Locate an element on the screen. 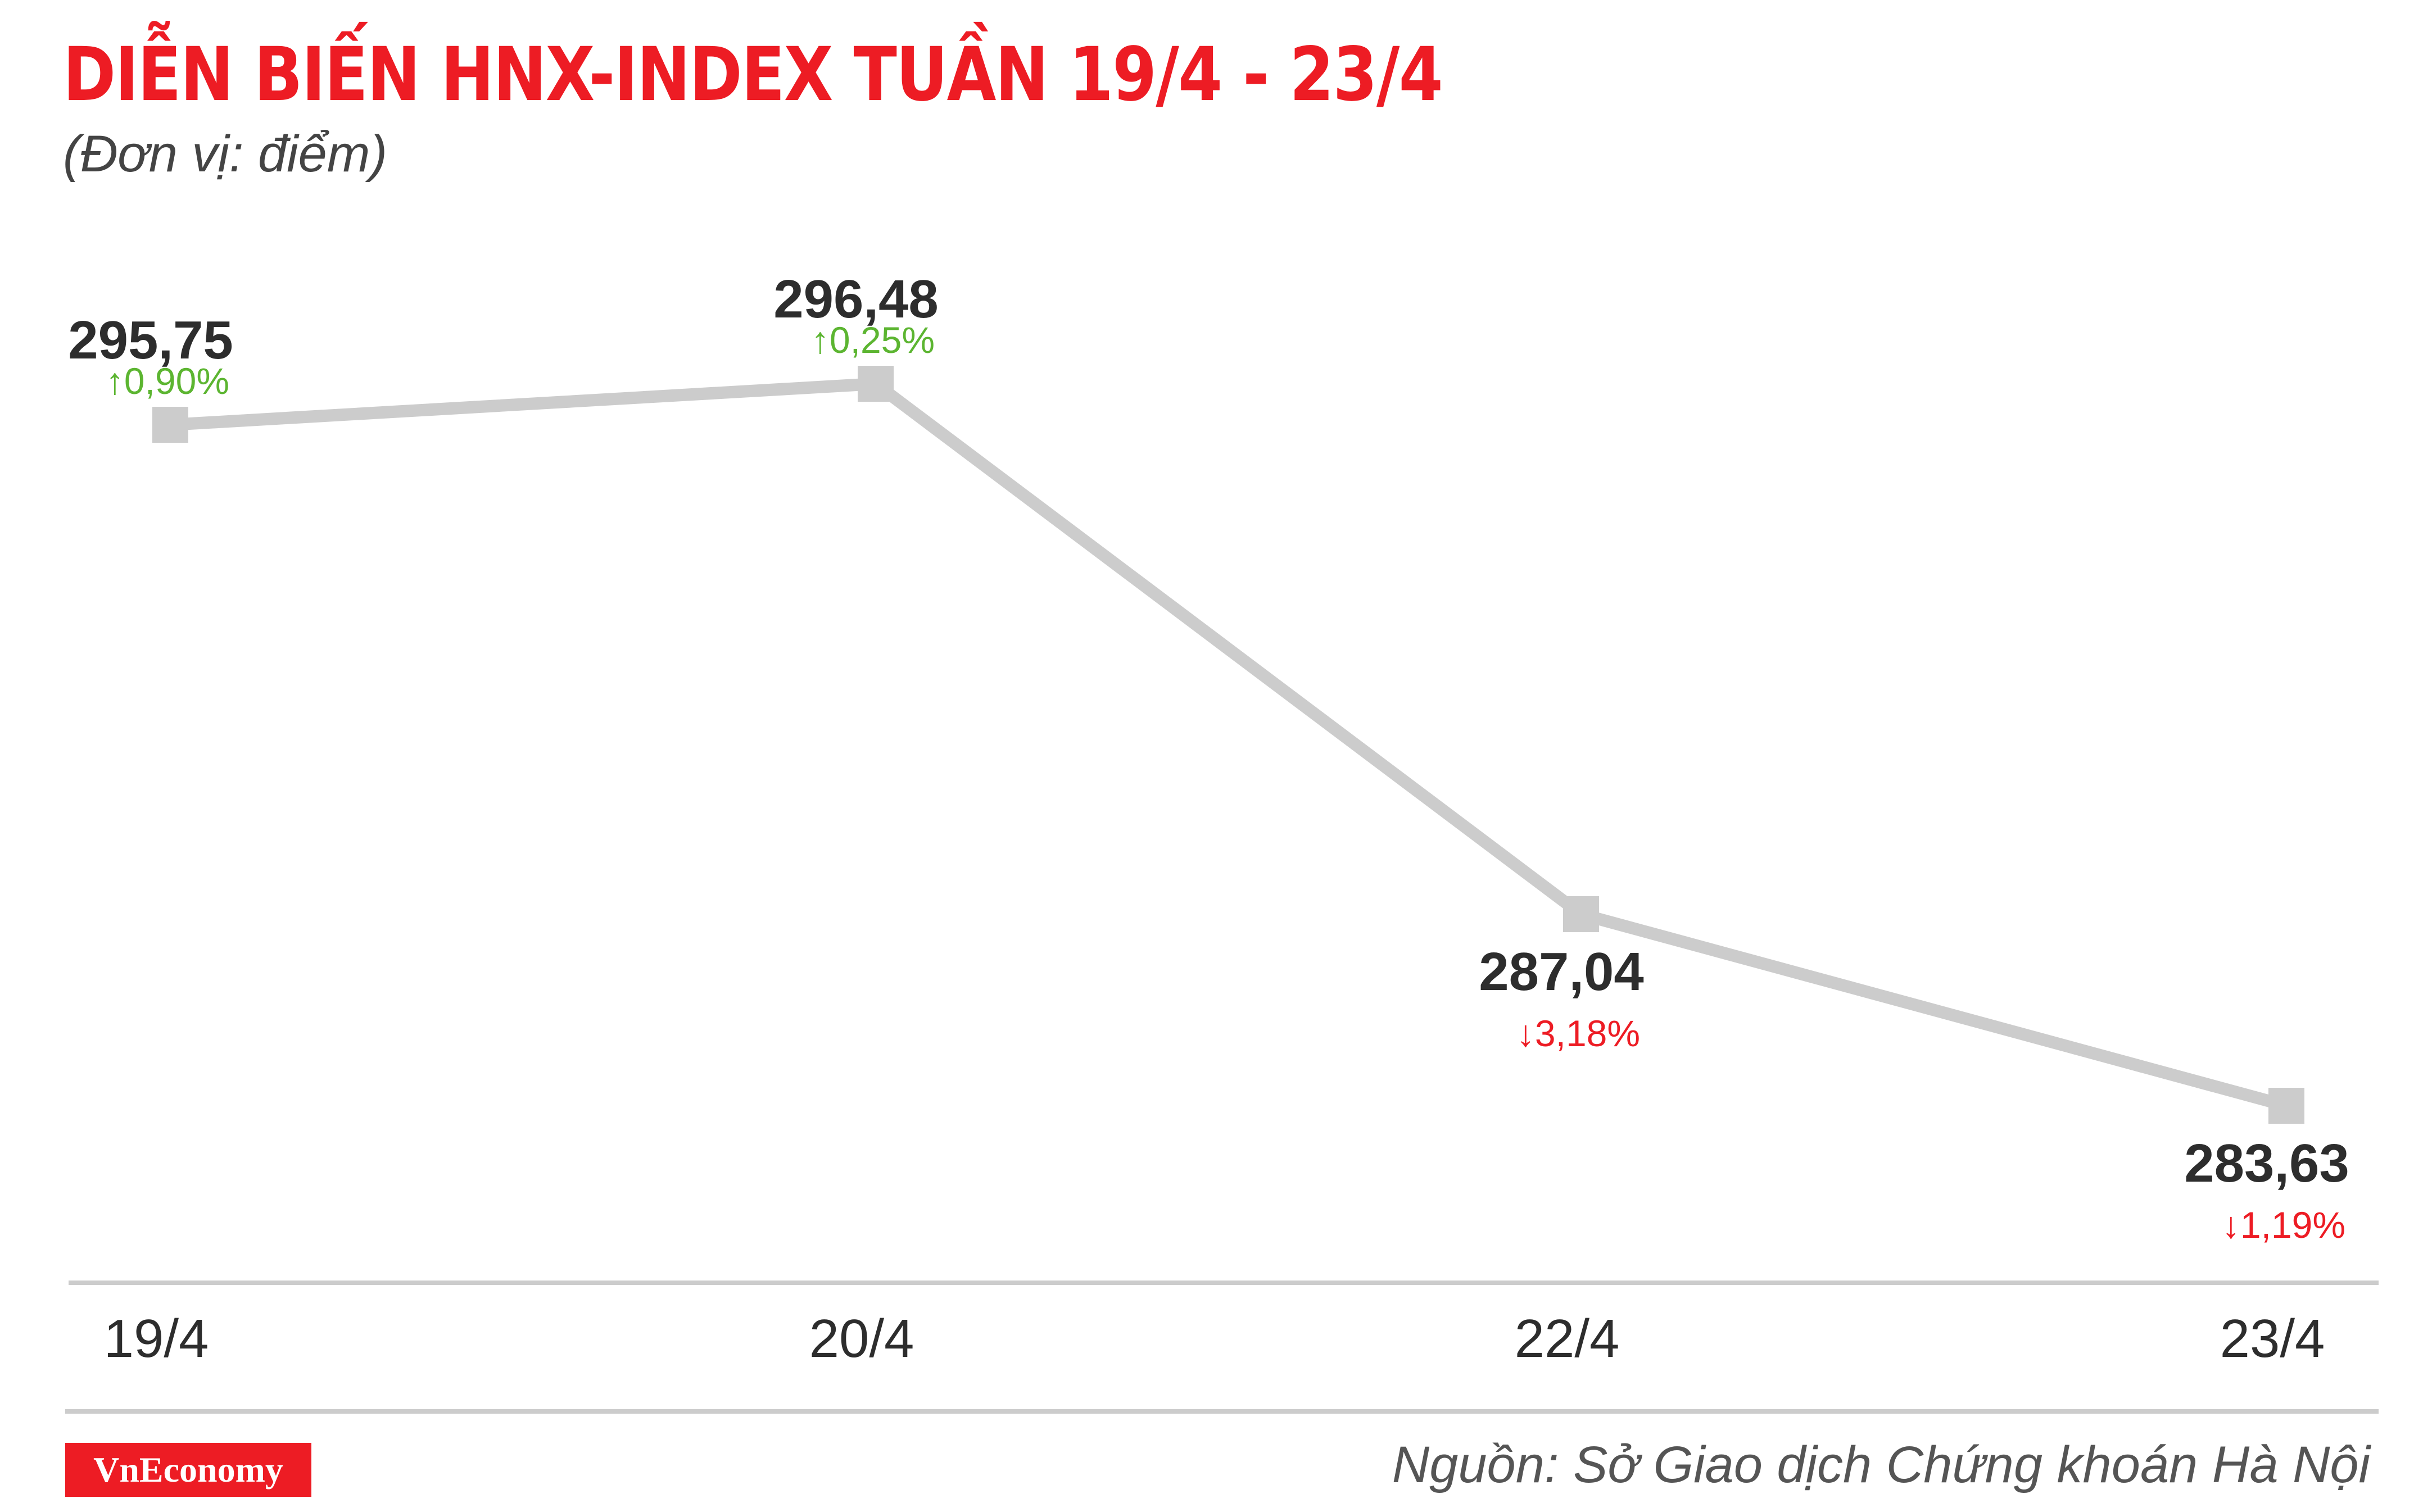 This screenshot has width=2423, height=1512. x-tick-22-4: 22/4 is located at coordinates (1568, 1339).